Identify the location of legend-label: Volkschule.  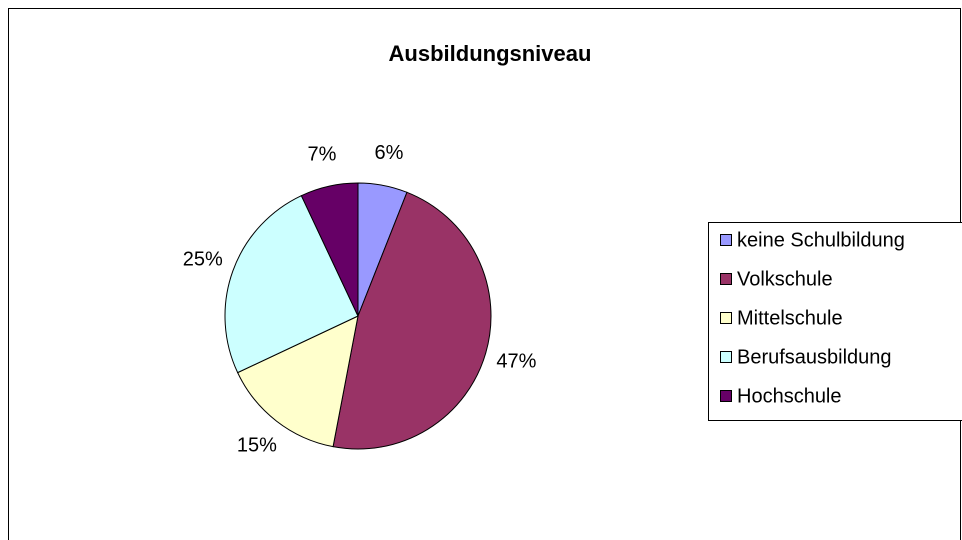
(785, 279).